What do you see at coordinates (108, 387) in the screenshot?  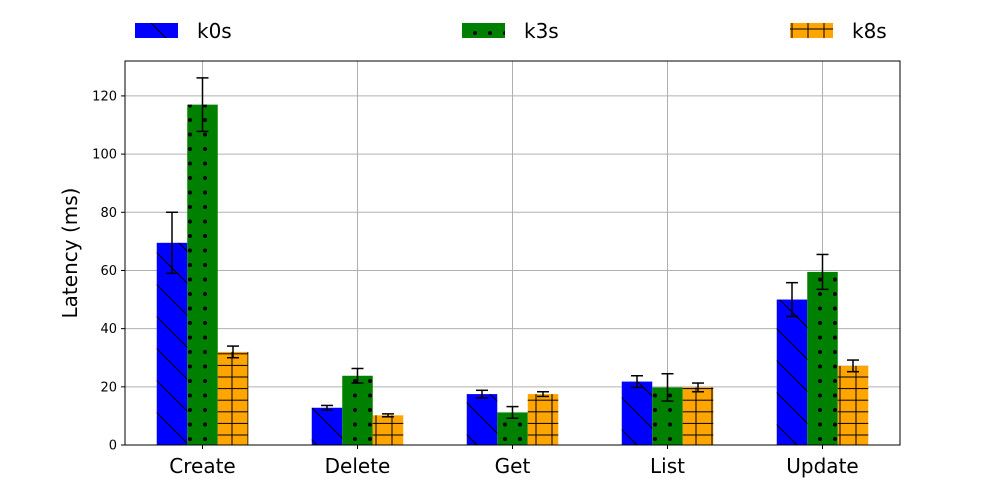 I see `y-tick-label: 20` at bounding box center [108, 387].